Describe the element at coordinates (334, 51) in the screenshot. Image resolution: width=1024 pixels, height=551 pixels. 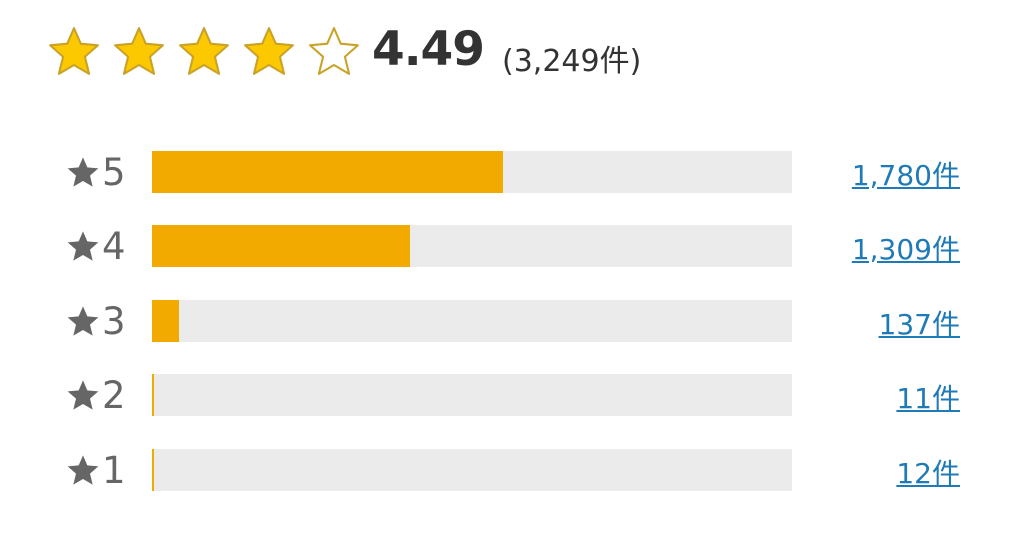
I see `star-empty-icon` at that location.